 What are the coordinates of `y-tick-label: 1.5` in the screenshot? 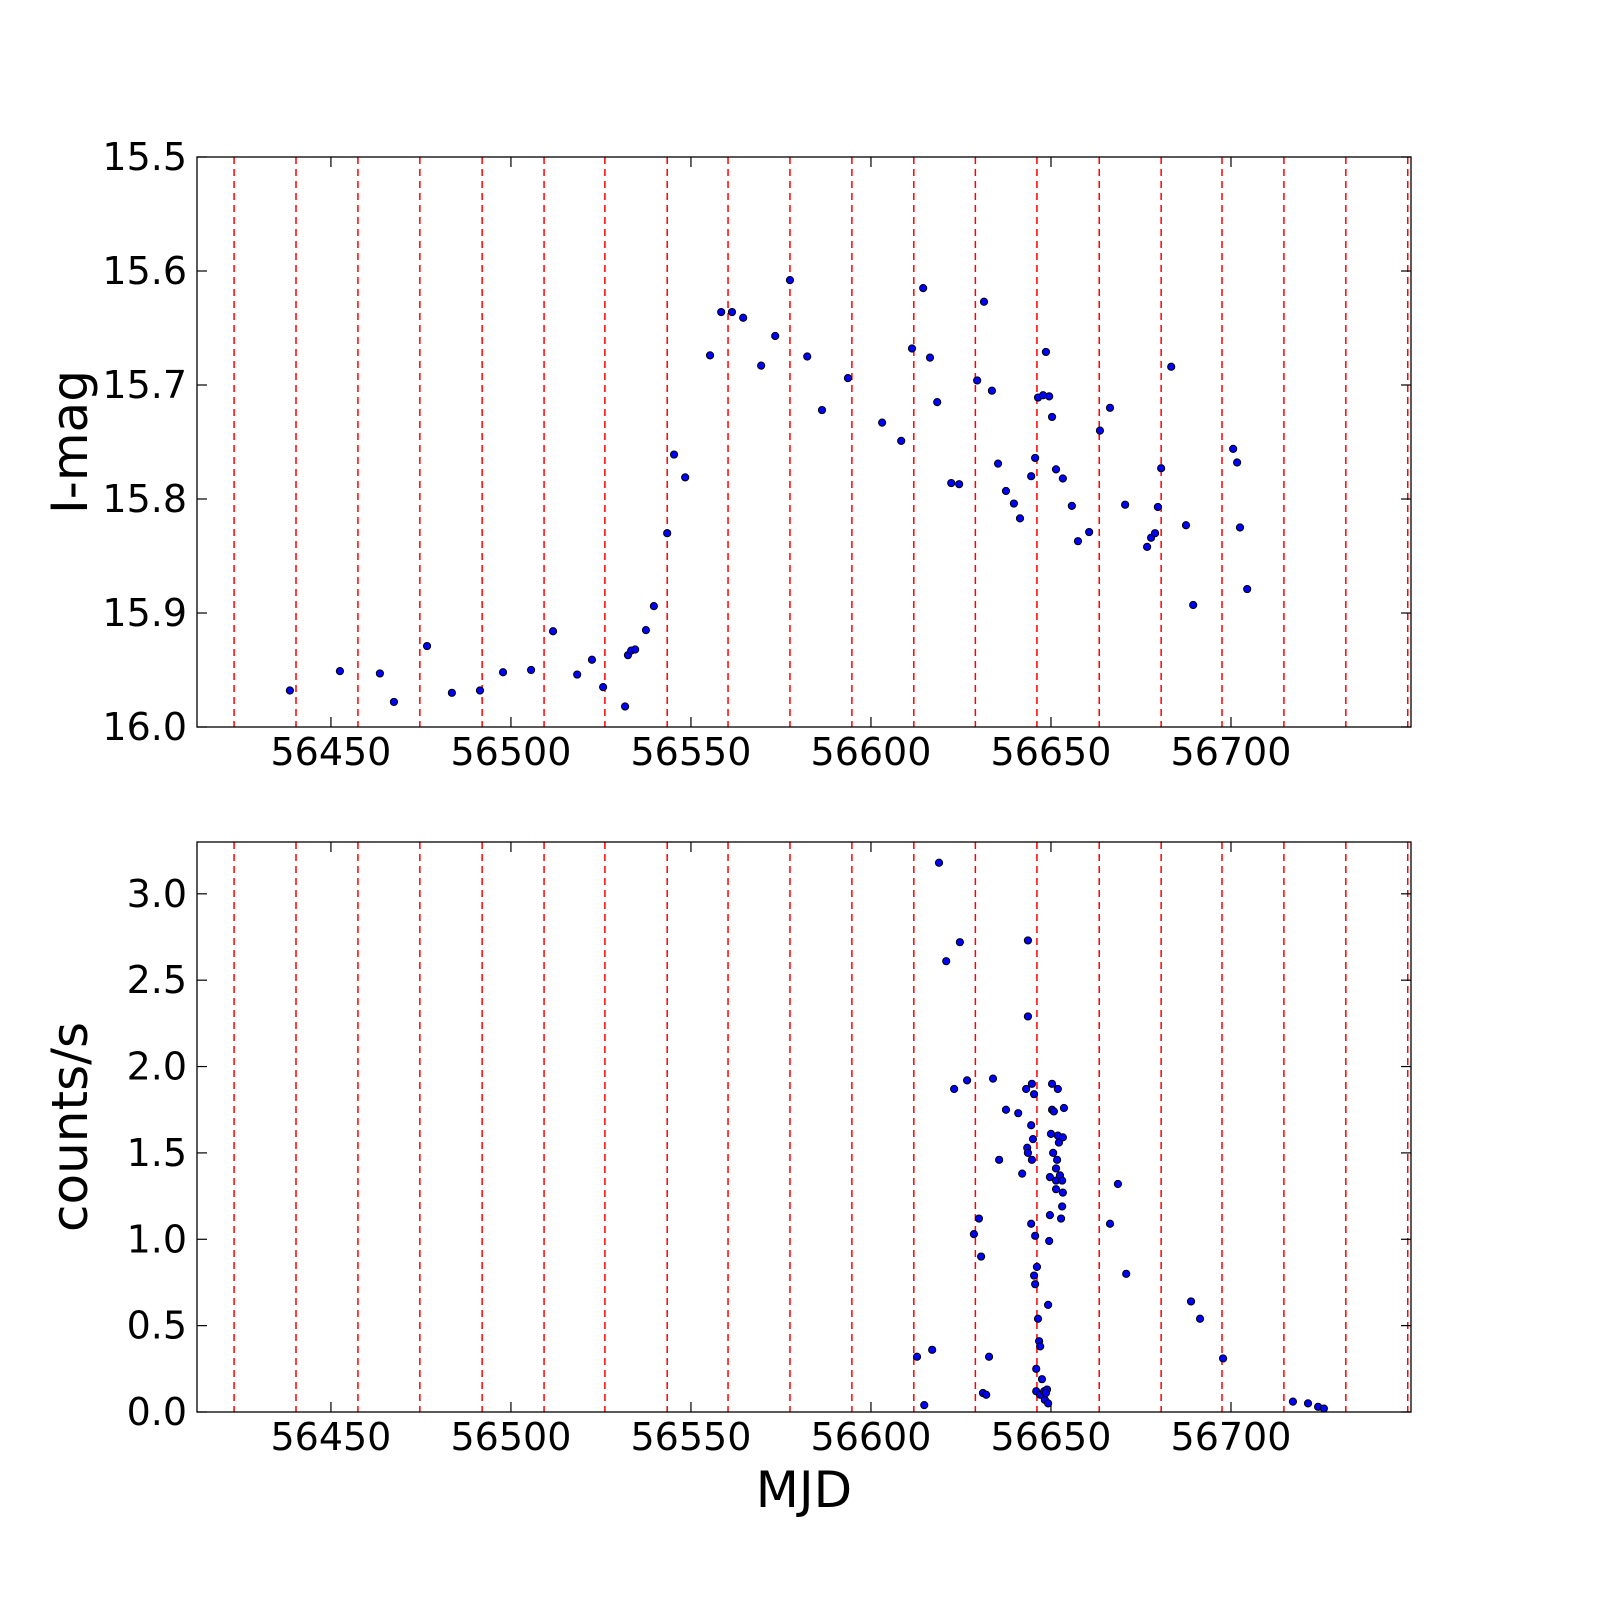 It's located at (157, 1153).